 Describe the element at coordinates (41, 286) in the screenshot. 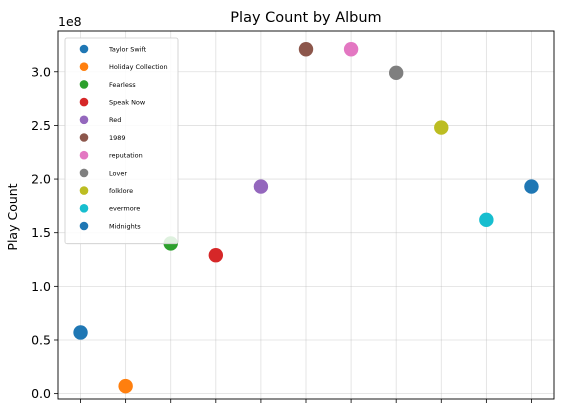

I see `y-tick-label: 1.0` at that location.